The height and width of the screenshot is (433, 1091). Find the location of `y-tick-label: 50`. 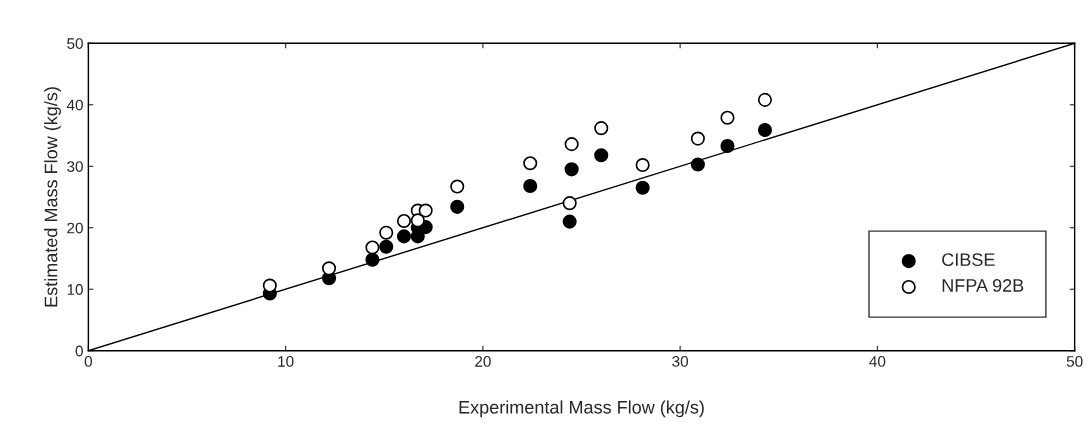

y-tick-label: 50 is located at coordinates (75, 43).